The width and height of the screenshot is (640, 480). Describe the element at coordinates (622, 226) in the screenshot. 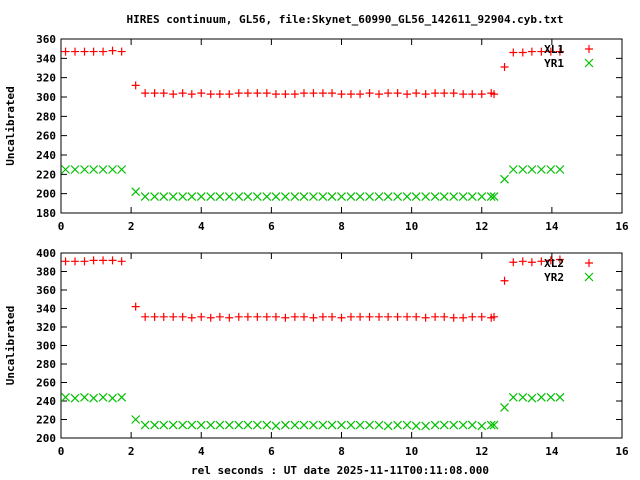

I see `x-tick-label: 16` at that location.